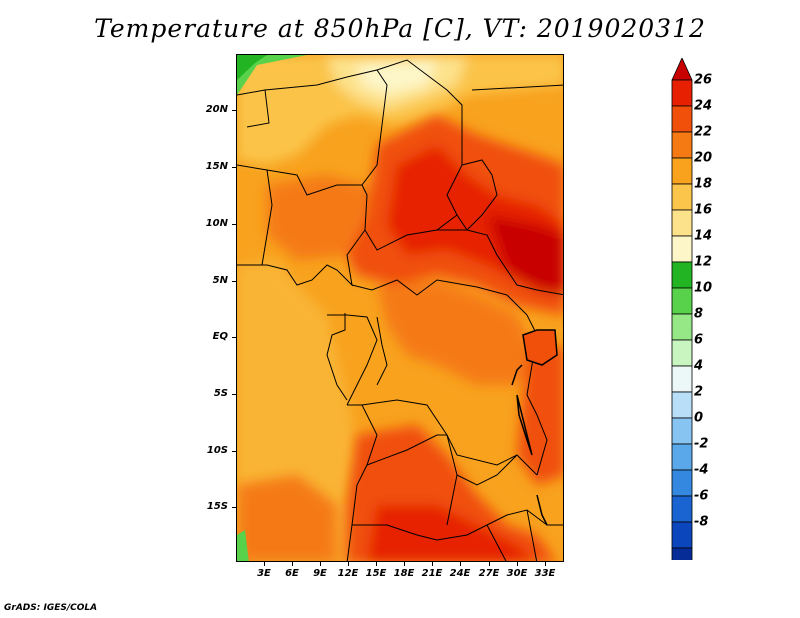 The image size is (800, 618). What do you see at coordinates (220, 280) in the screenshot?
I see `lat-label-5n: 5N` at bounding box center [220, 280].